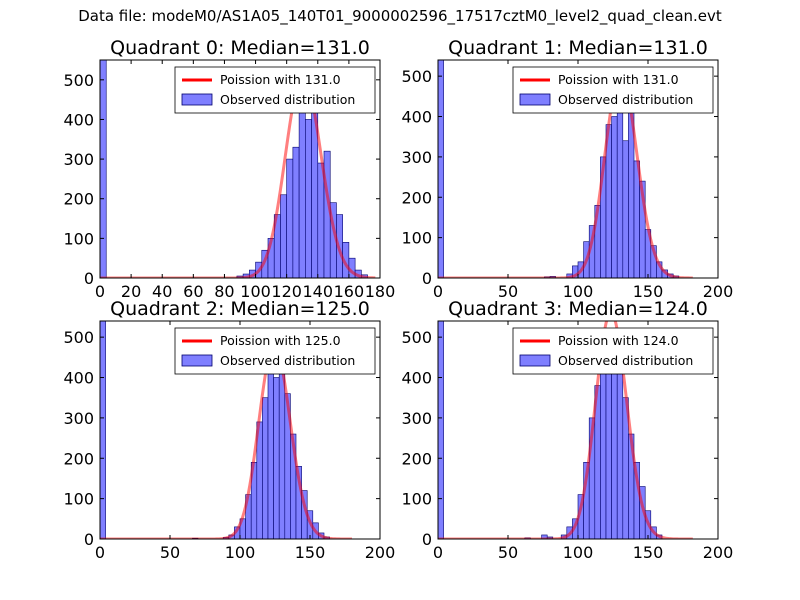  I want to click on axes-frame, so click(240, 169).